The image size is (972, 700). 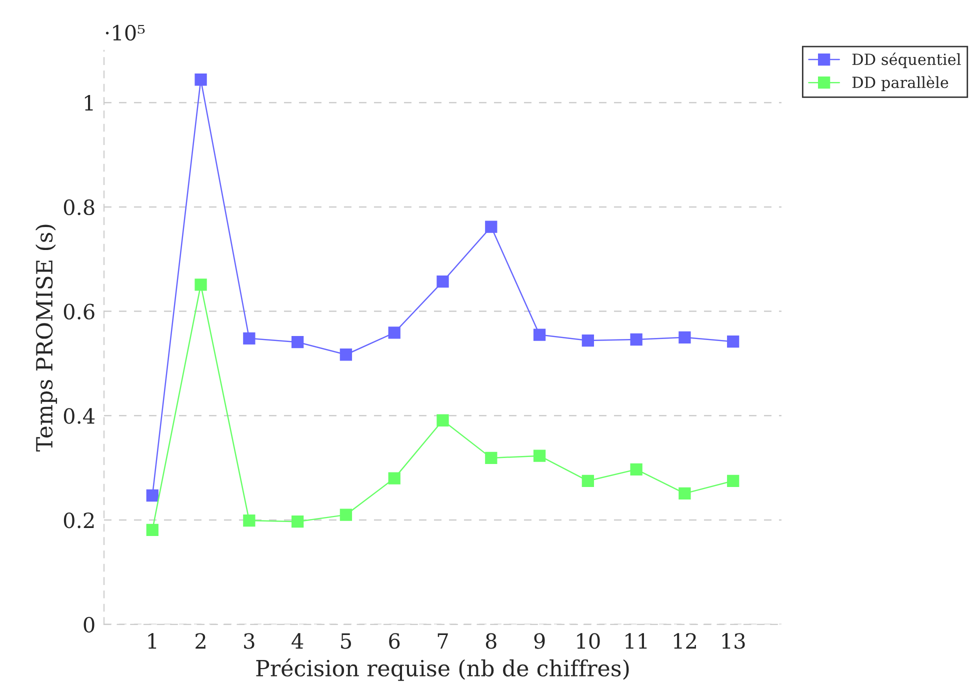 What do you see at coordinates (539, 641) in the screenshot?
I see `x-tick-label: 9` at bounding box center [539, 641].